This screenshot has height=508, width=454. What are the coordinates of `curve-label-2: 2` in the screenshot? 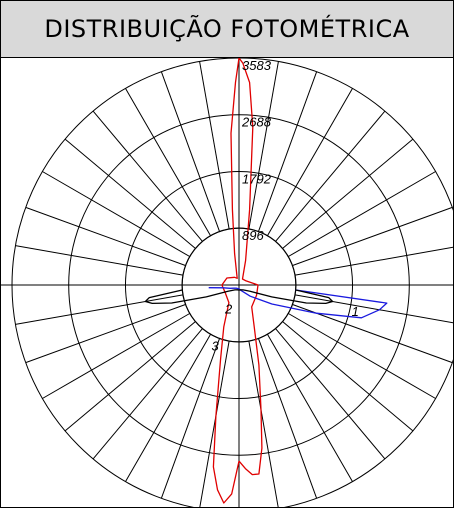 It's located at (228, 309).